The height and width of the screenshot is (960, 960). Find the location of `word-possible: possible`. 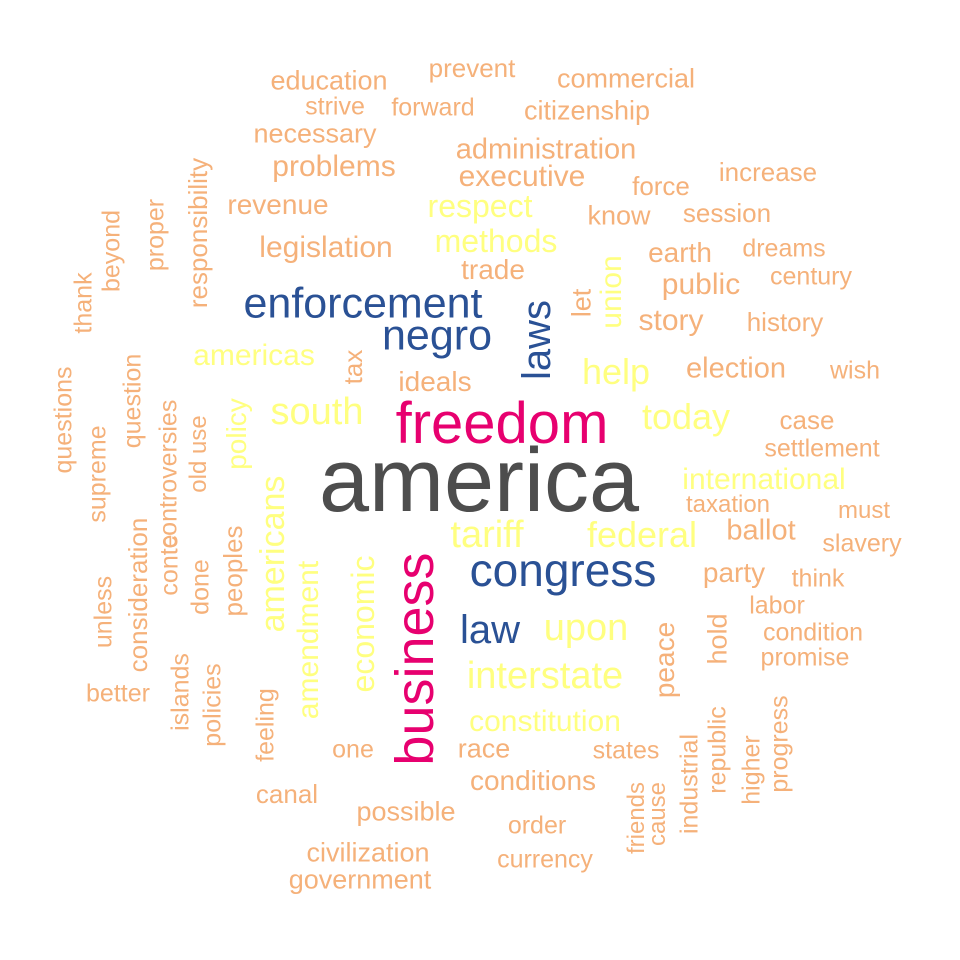

word-possible: possible is located at coordinates (406, 811).